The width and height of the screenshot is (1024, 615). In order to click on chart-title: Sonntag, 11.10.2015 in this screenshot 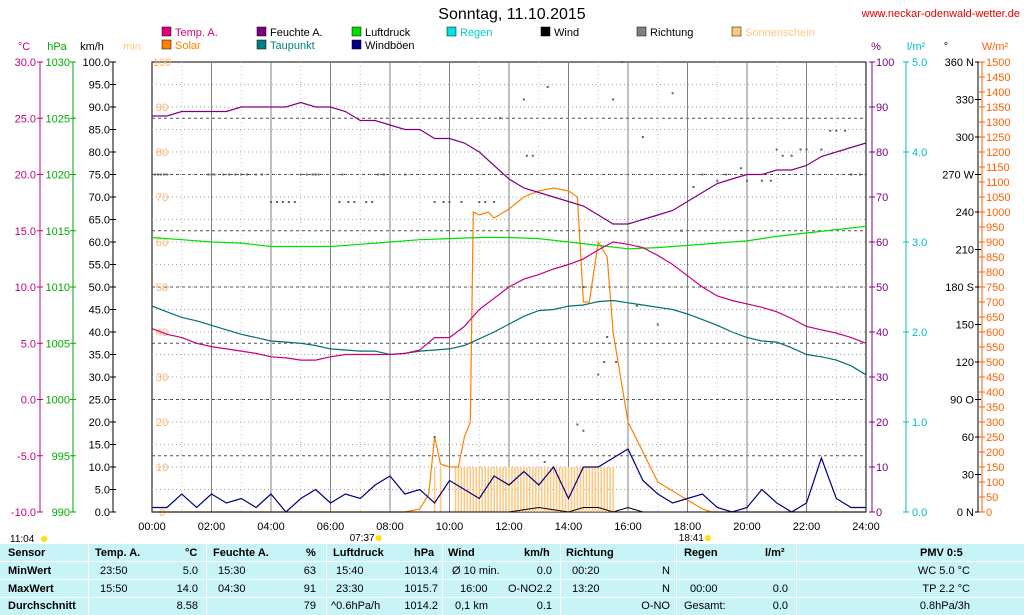, I will do `click(512, 14)`.